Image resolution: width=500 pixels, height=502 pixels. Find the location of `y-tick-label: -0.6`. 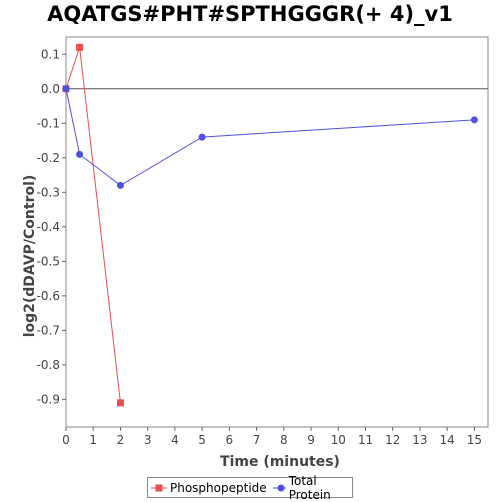

y-tick-label: -0.6 is located at coordinates (48, 296).